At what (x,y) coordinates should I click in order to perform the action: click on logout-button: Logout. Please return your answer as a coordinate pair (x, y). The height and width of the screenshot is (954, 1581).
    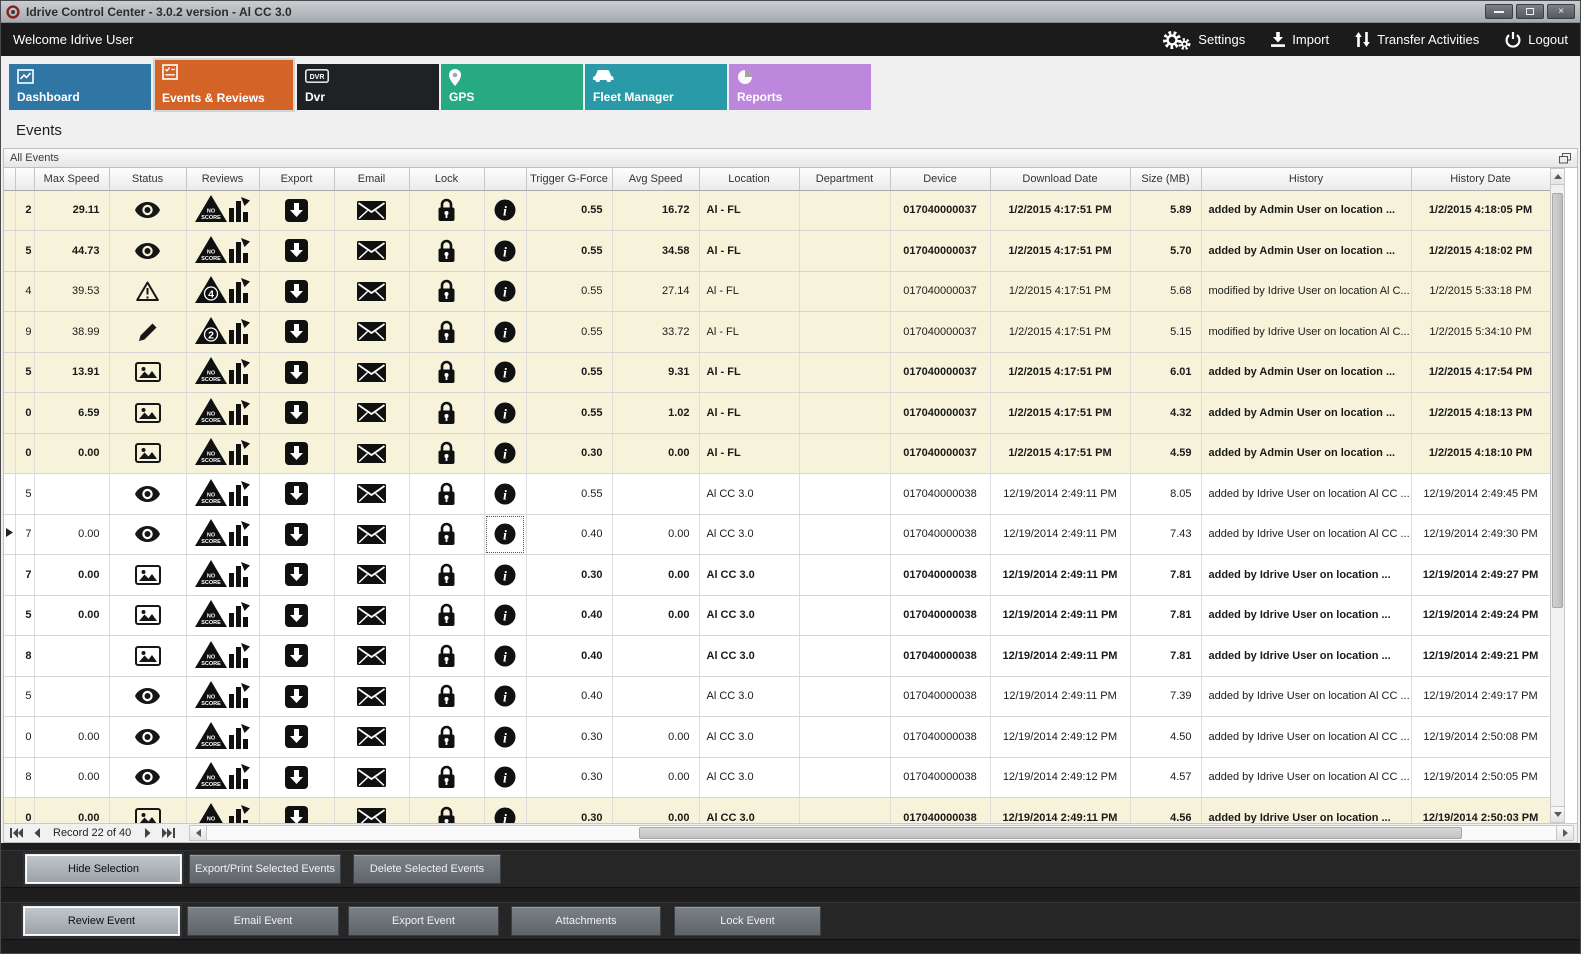
    Looking at the image, I should click on (1536, 39).